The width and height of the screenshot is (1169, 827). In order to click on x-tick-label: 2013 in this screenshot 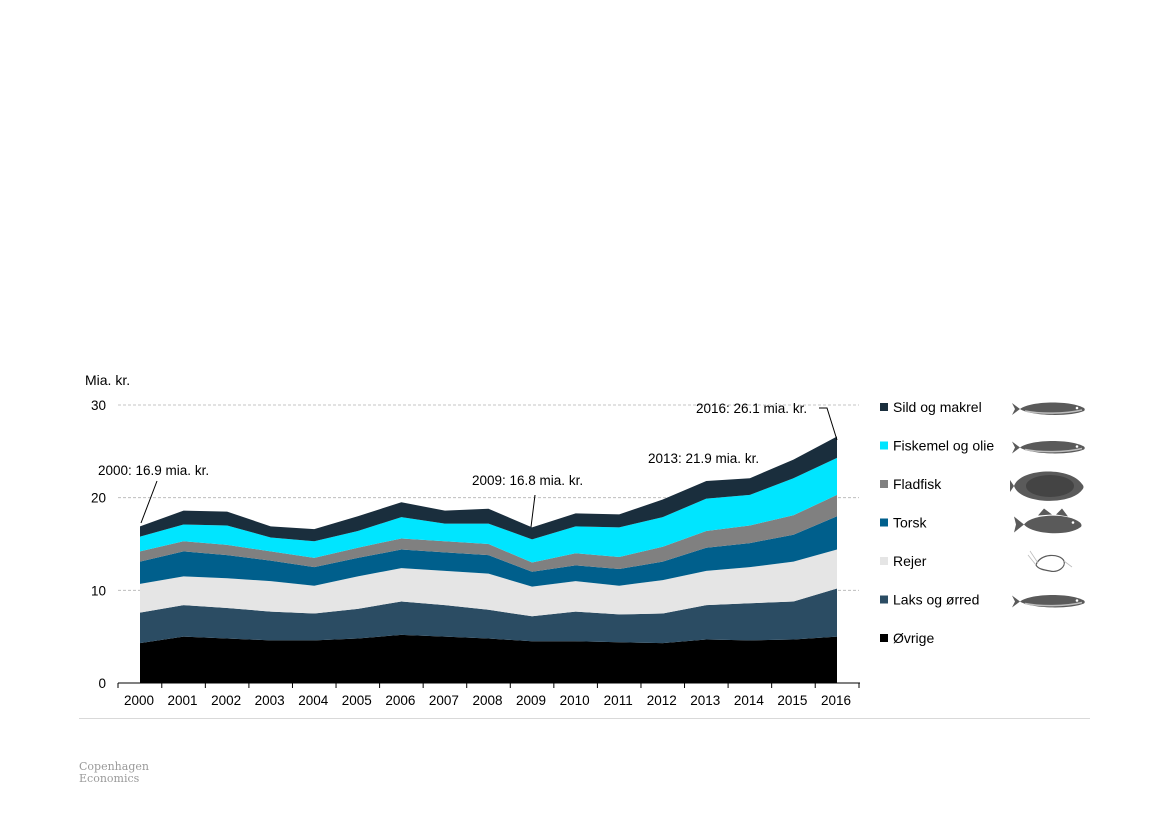, I will do `click(705, 700)`.